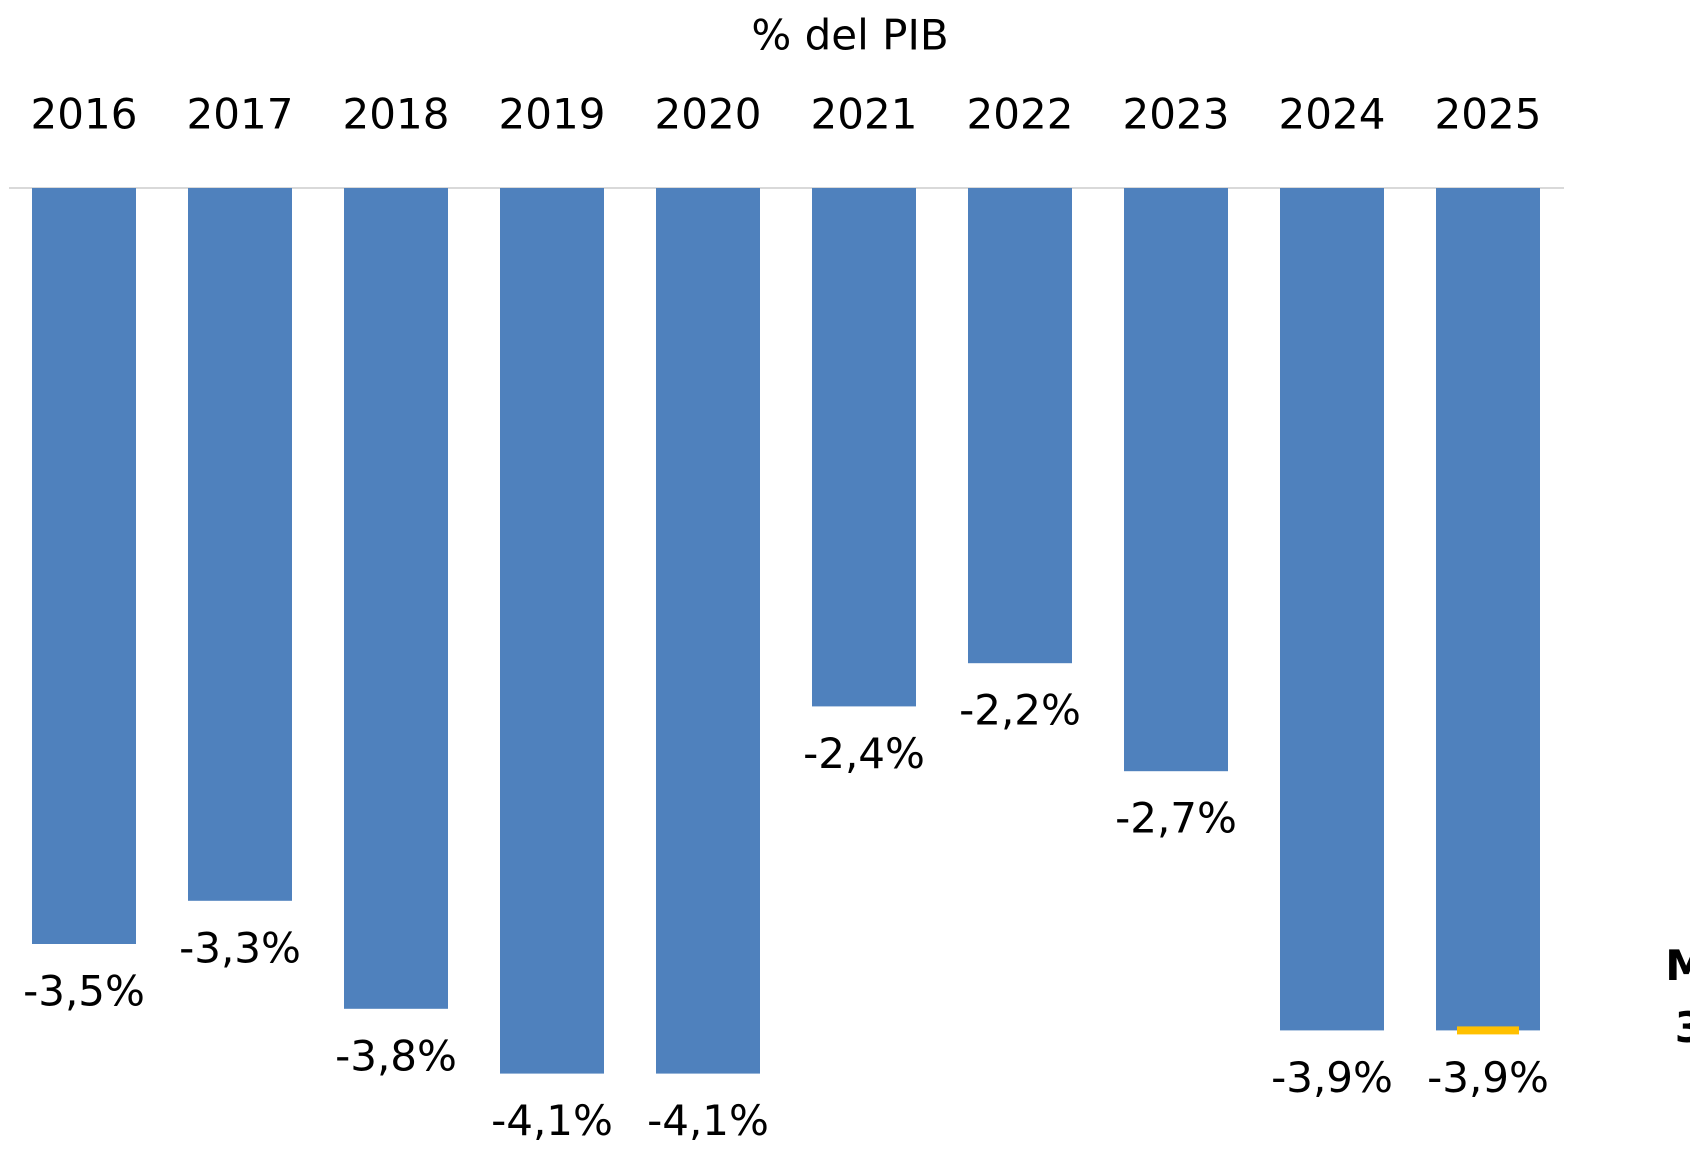 Image resolution: width=1690 pixels, height=1156 pixels. I want to click on value-label: -2,2%, so click(1020, 710).